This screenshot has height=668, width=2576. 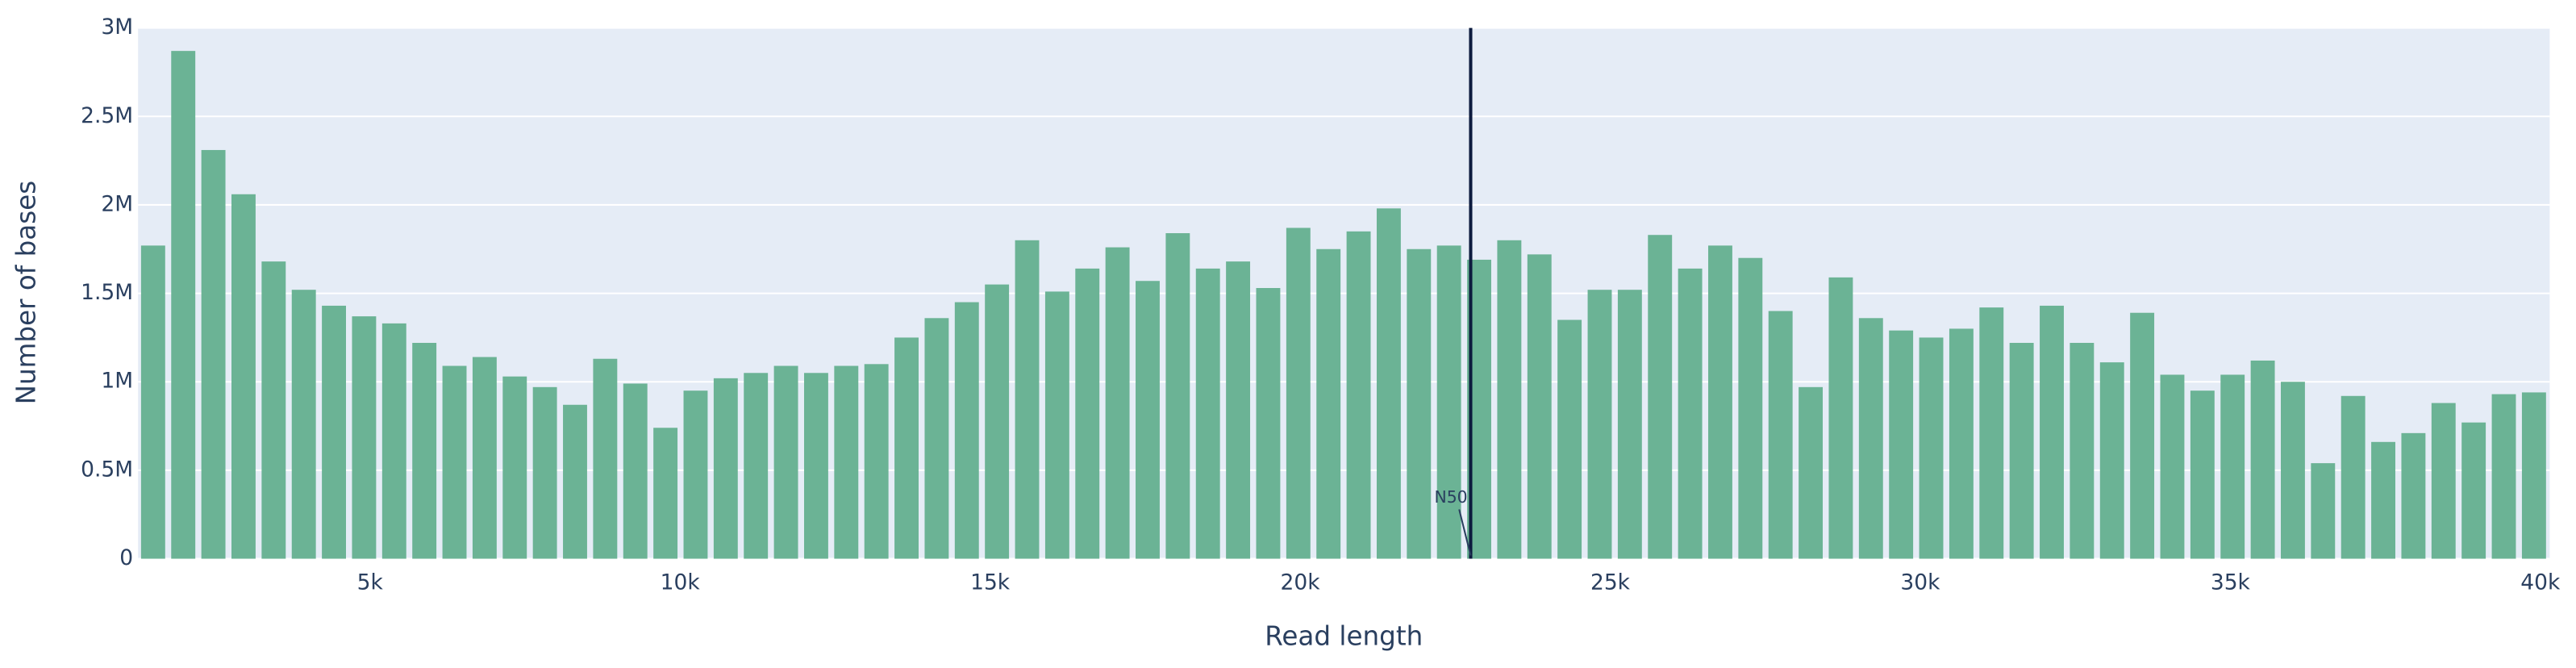 What do you see at coordinates (126, 557) in the screenshot?
I see `y-tick-label: 0` at bounding box center [126, 557].